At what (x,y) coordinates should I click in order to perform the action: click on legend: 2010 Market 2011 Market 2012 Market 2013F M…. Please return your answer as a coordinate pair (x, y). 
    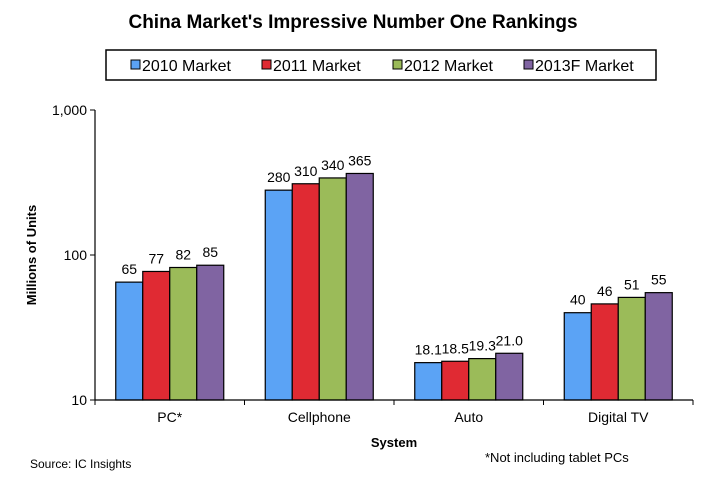
    Looking at the image, I should click on (382, 66).